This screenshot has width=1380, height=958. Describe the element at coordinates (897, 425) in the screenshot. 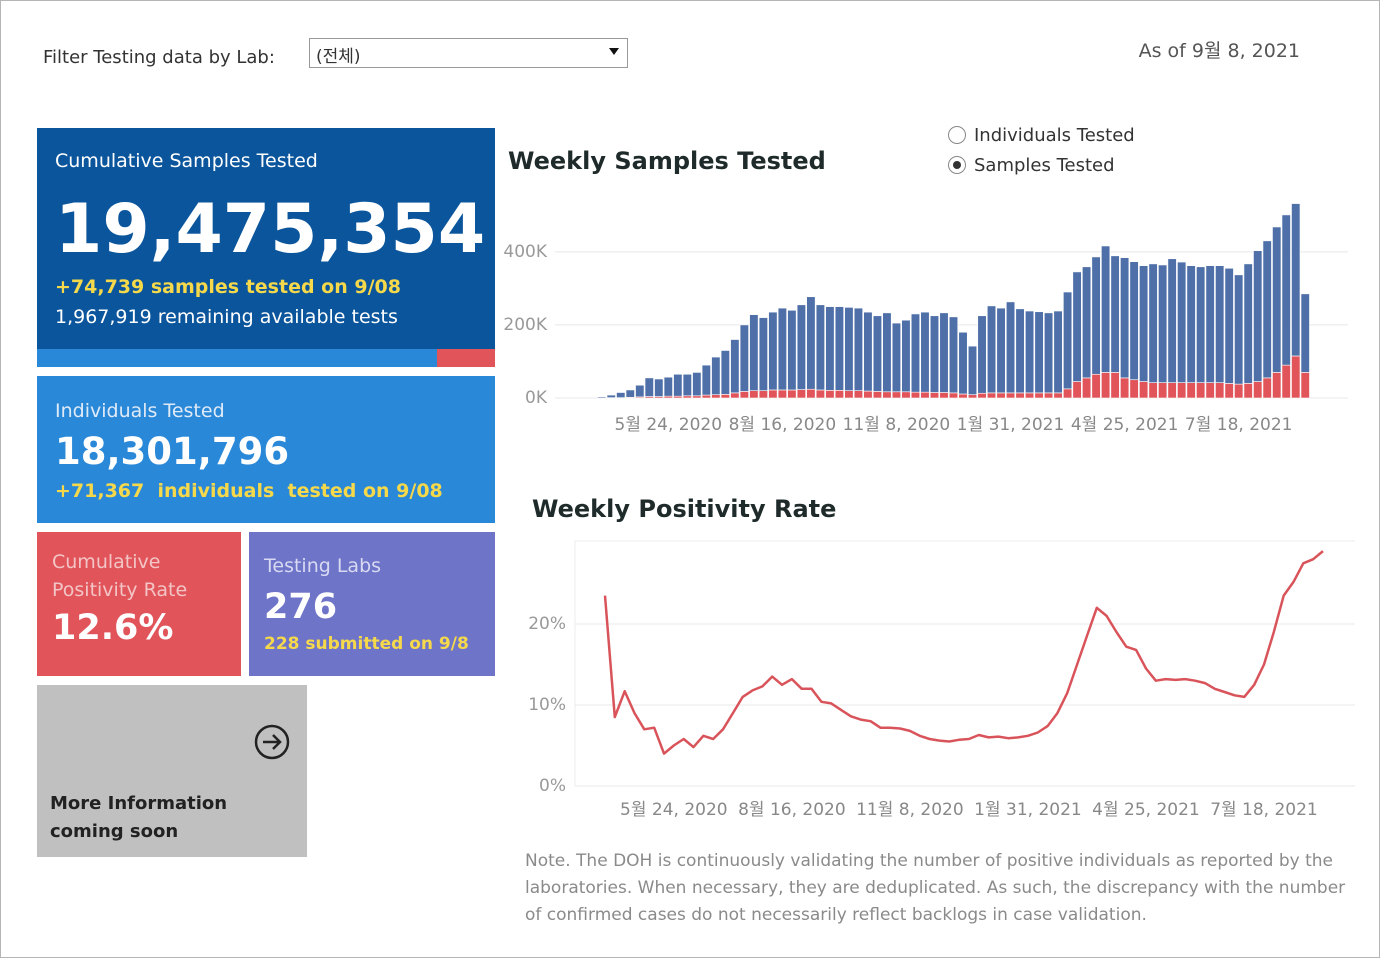

I see `x-tick-label: 11월 8, 2020` at that location.